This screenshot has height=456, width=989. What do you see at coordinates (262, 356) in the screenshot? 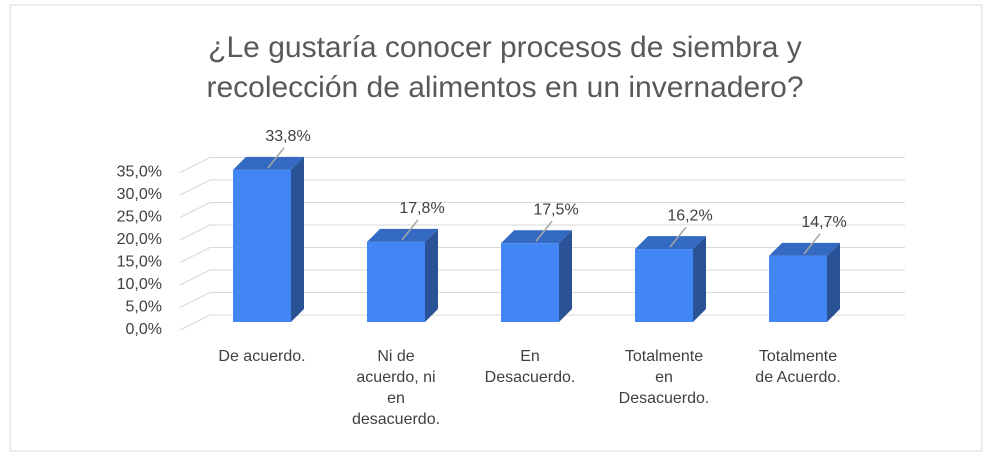
I see `x-tick-label: De acuerdo.` at bounding box center [262, 356].